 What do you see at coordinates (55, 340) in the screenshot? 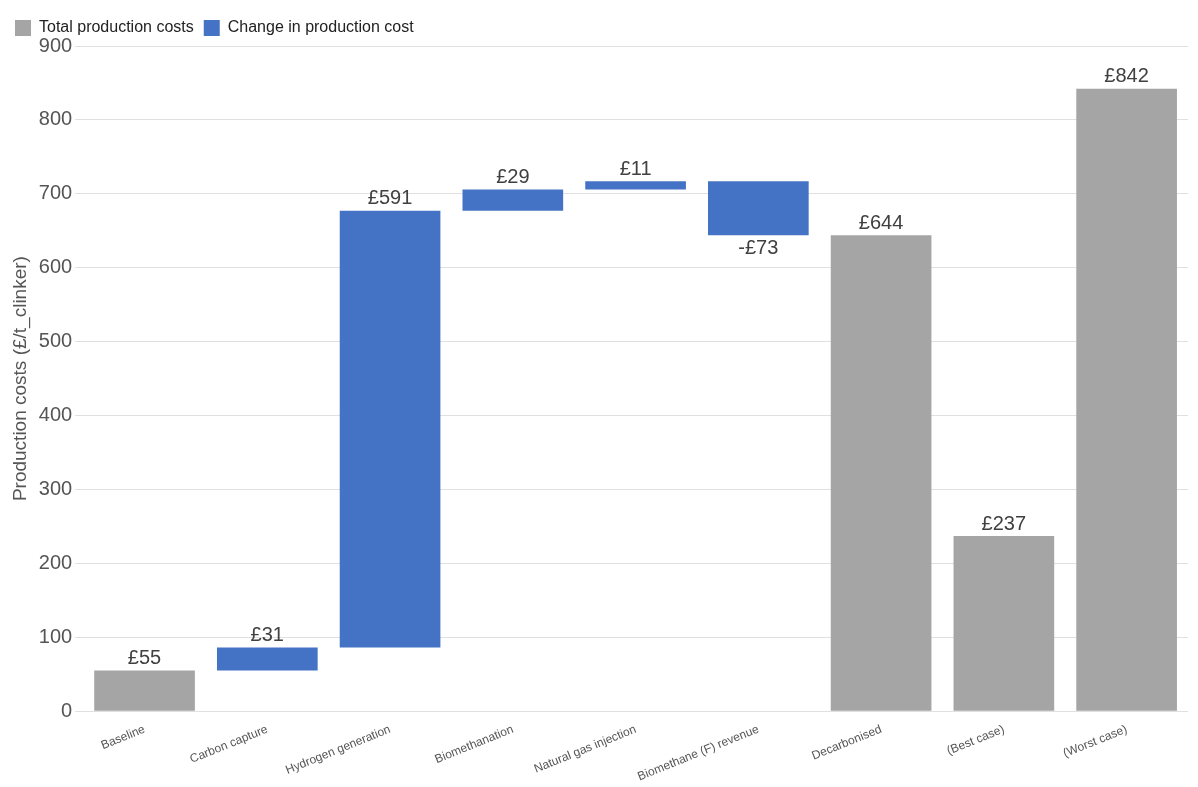
I see `y-tick-label: 500` at bounding box center [55, 340].